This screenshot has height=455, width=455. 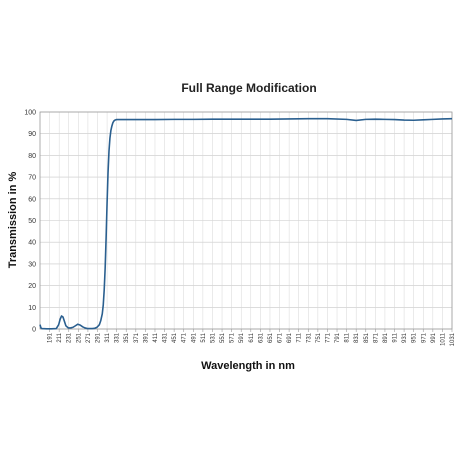 What do you see at coordinates (98, 337) in the screenshot?
I see `x-tick-label: 291` at bounding box center [98, 337].